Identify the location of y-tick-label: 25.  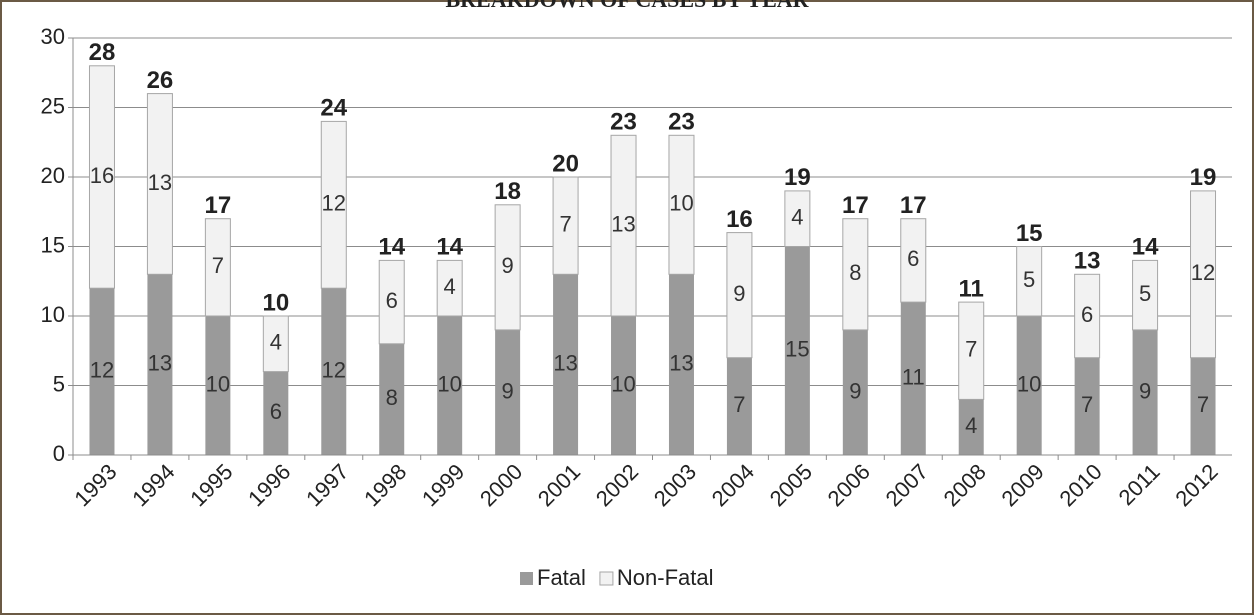
(53, 105).